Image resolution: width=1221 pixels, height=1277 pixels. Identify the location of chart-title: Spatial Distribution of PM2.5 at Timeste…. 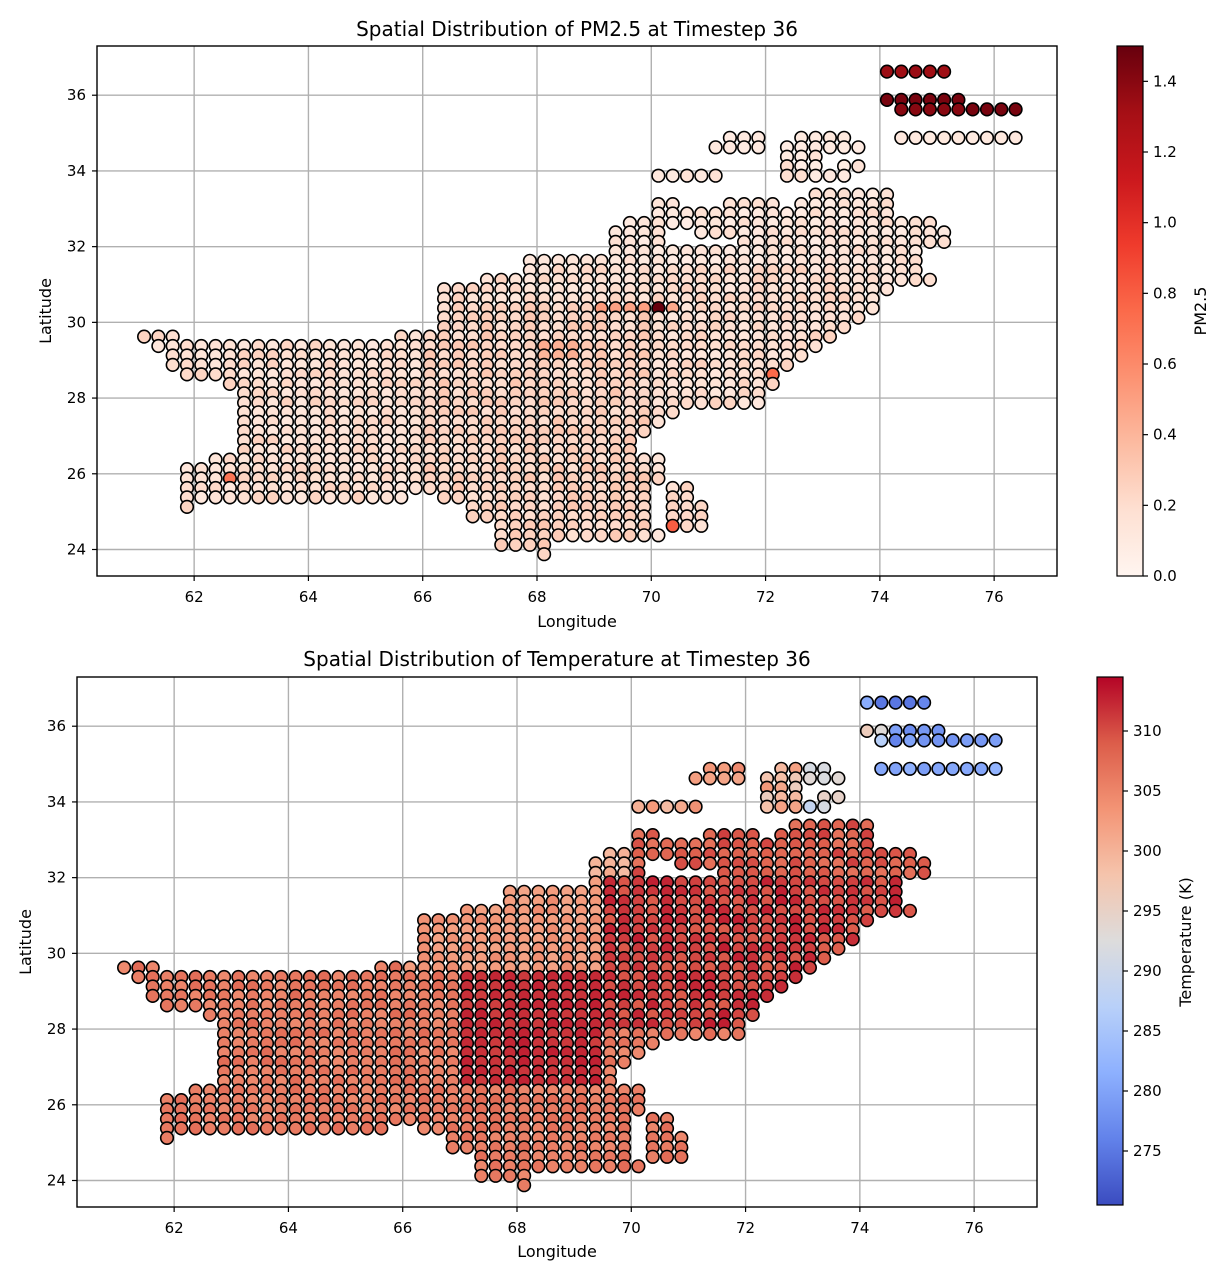
(577, 29).